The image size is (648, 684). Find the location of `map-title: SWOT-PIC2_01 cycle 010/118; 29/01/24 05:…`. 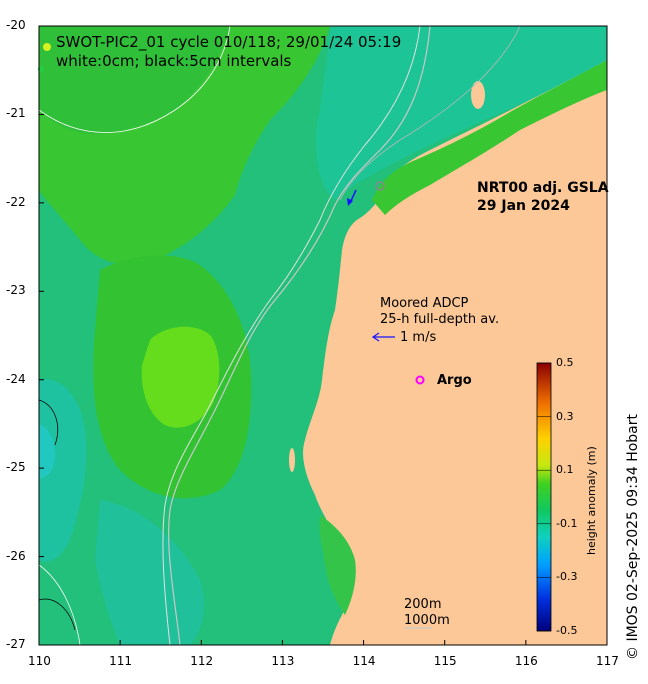

map-title: SWOT-PIC2_01 cycle 010/118; 29/01/24 05:… is located at coordinates (229, 42).